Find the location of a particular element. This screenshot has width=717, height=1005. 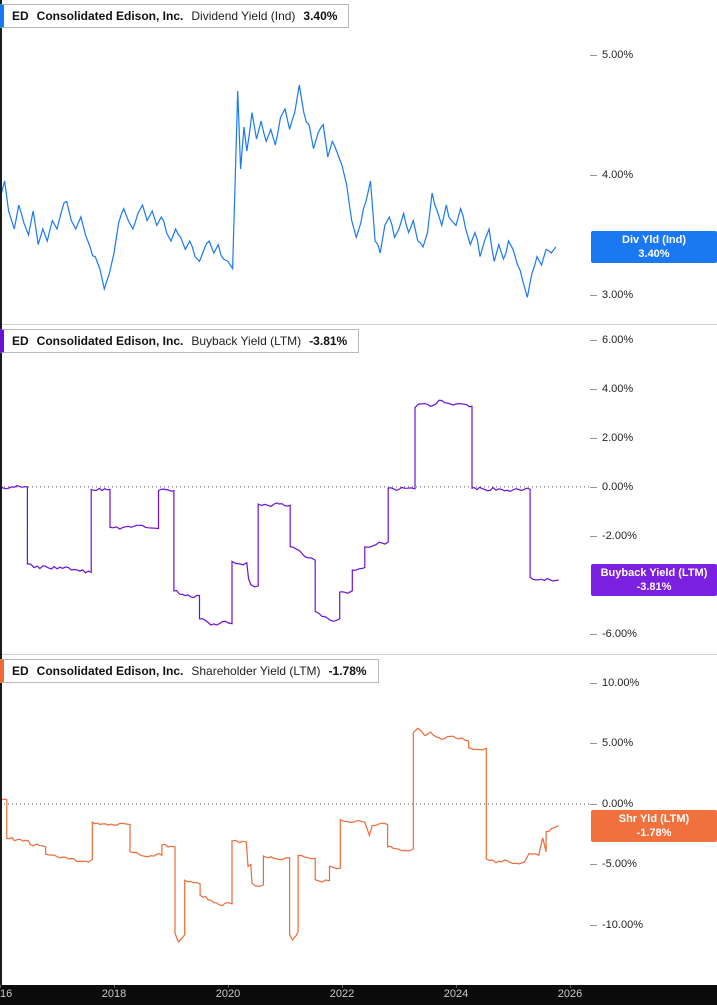

x-axis-label: 2026 is located at coordinates (570, 994).